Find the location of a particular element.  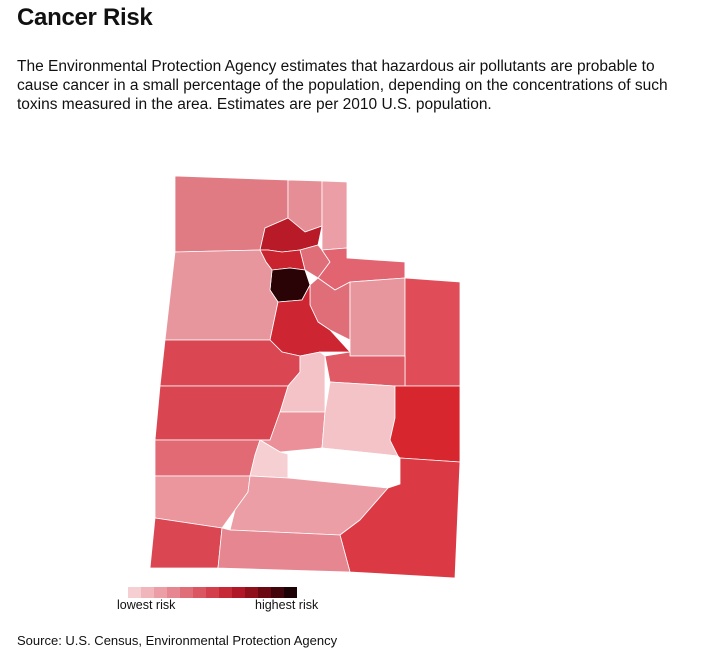

county-grand is located at coordinates (425, 424).